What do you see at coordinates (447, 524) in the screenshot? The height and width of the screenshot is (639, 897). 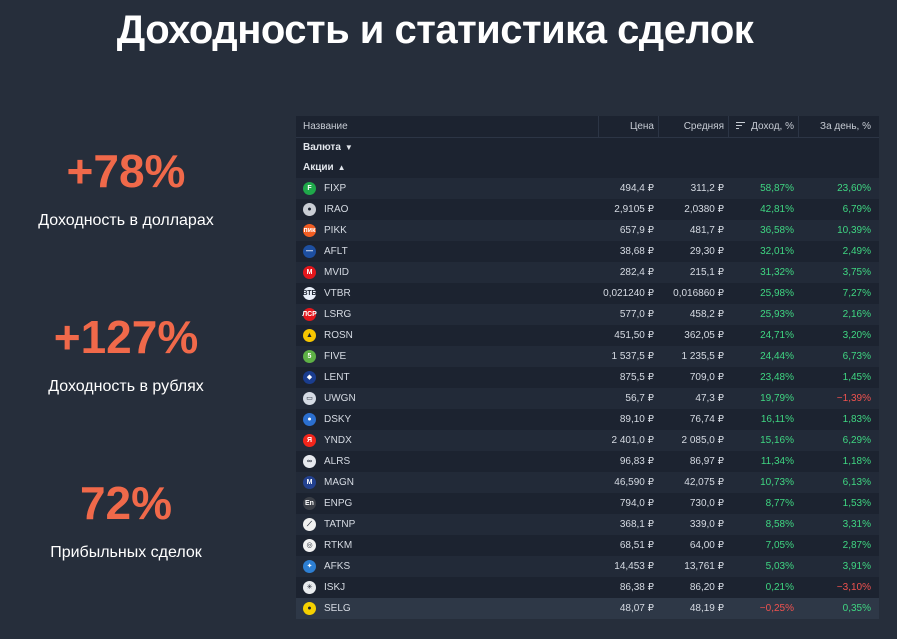 I see `cell-name: ⟋ TATNP` at bounding box center [447, 524].